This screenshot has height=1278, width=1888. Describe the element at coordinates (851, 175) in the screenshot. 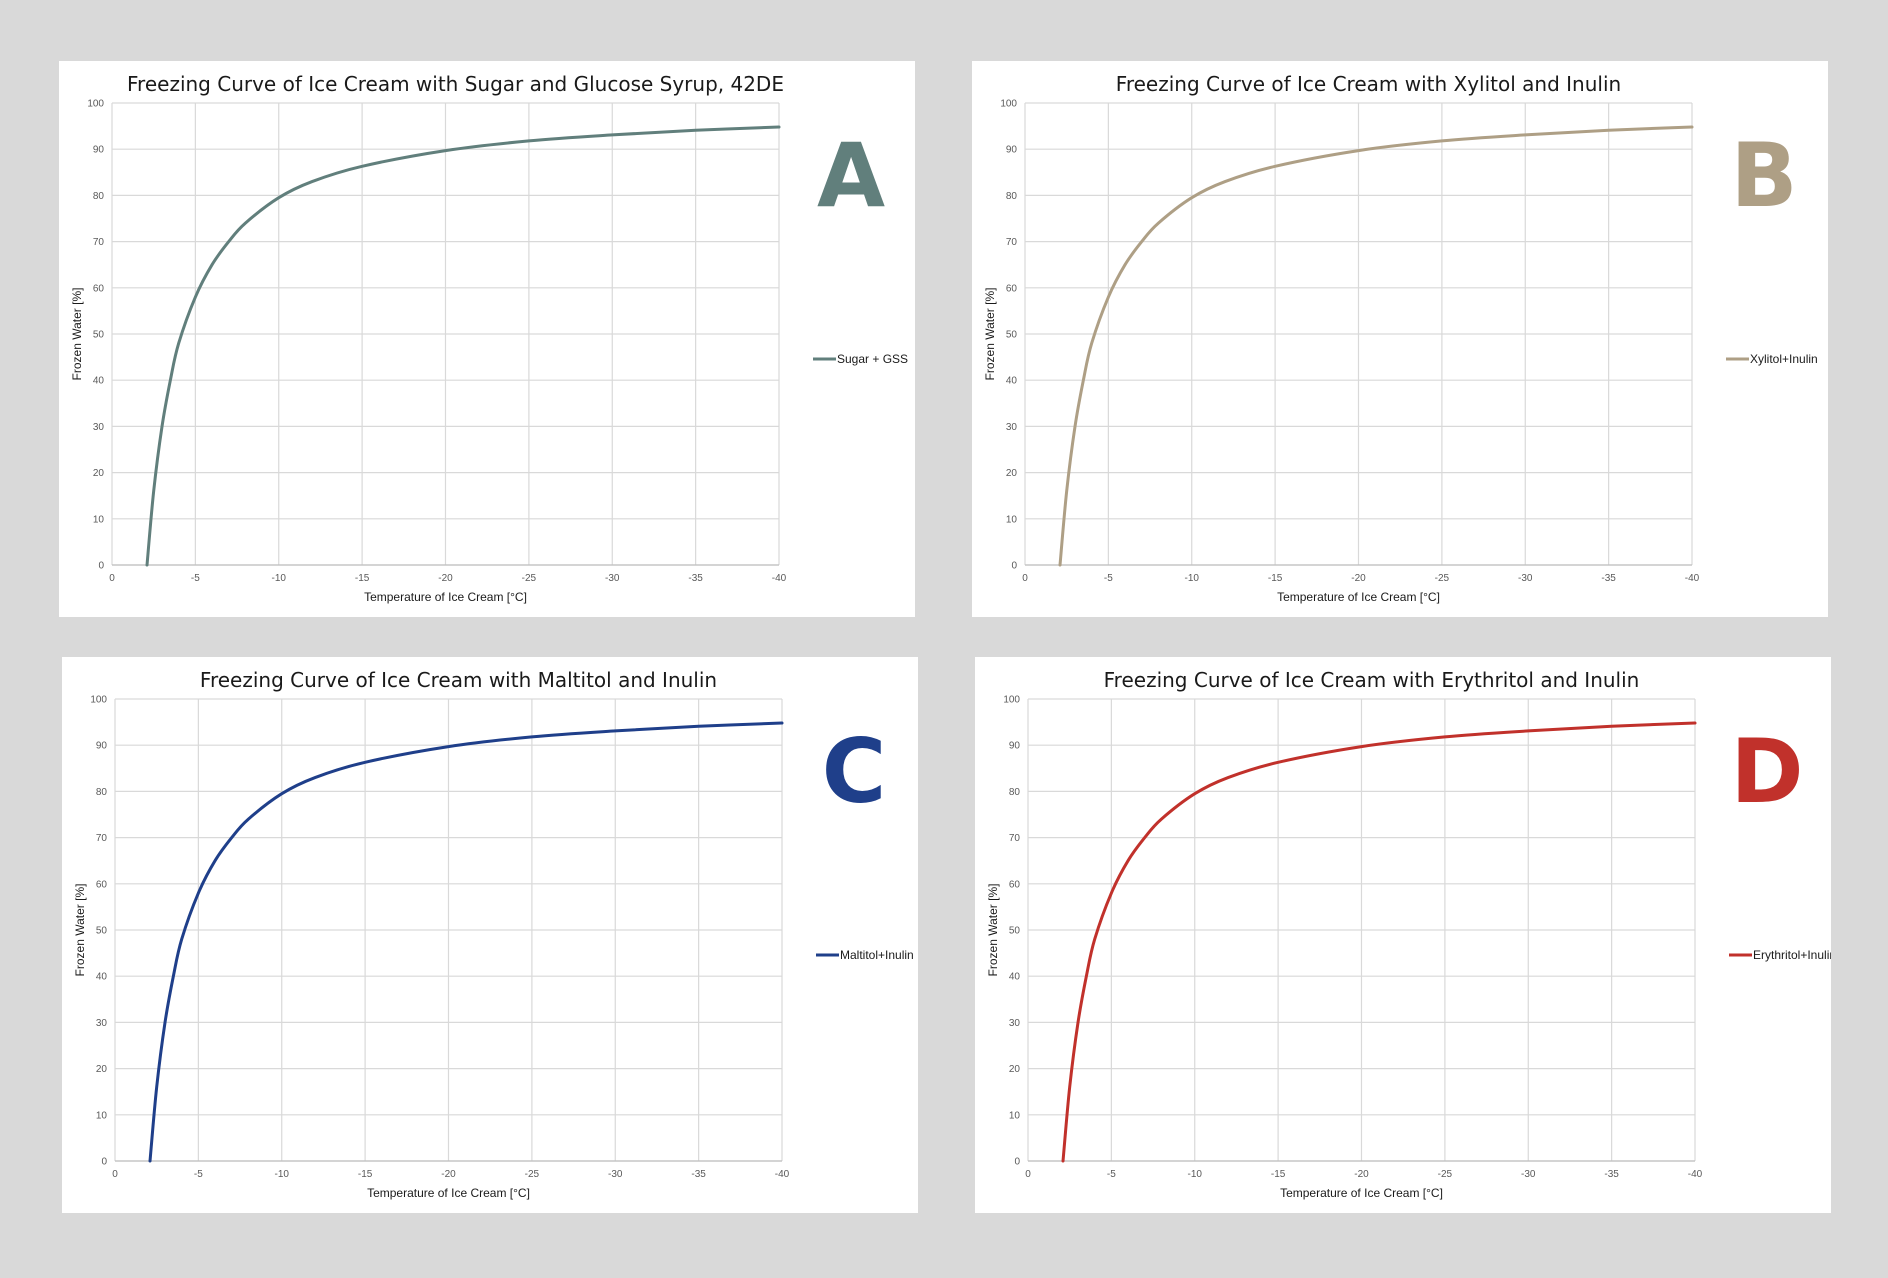

I see `panel-letter: A` at that location.